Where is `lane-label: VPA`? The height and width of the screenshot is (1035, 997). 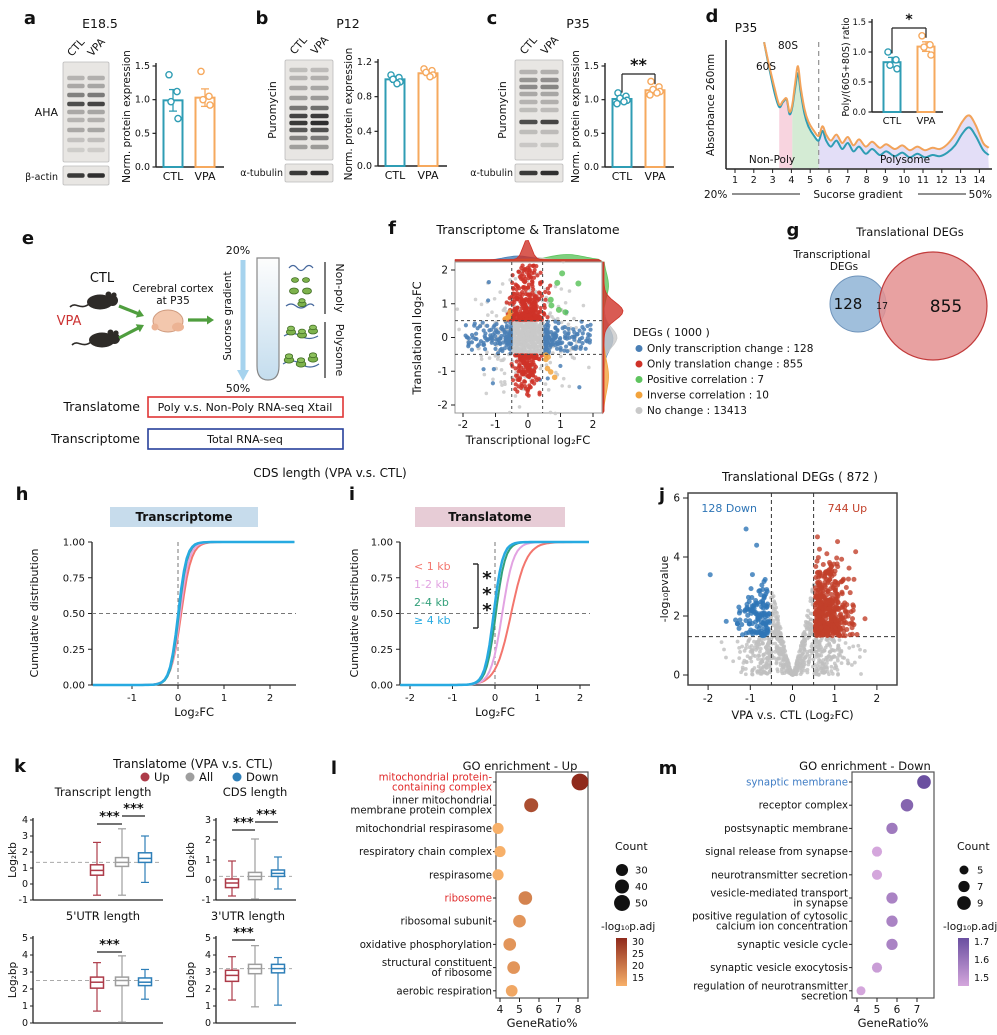
lane-label: VPA is located at coordinates (96, 47).